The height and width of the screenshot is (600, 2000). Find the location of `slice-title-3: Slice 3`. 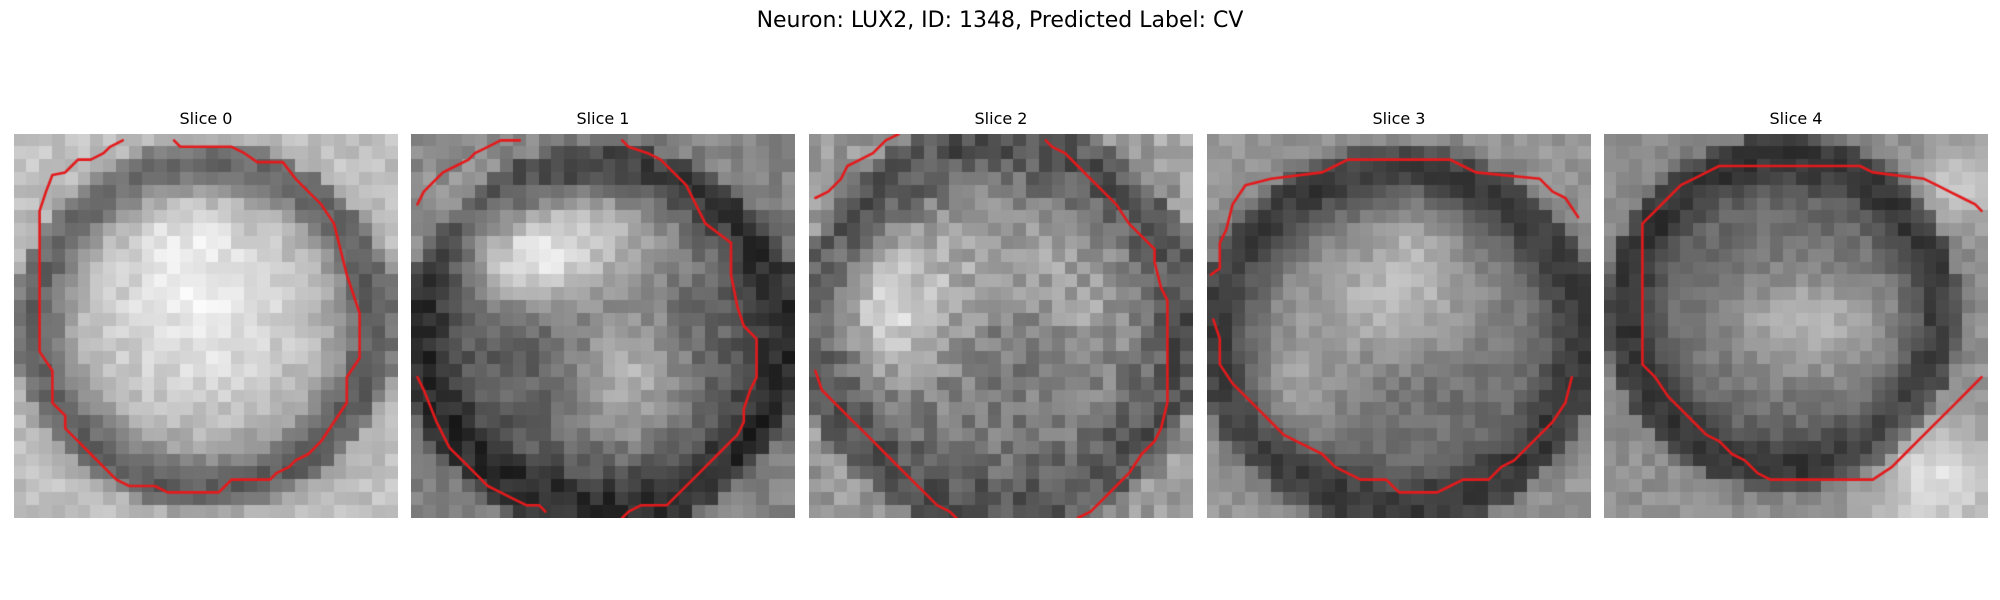

slice-title-3: Slice 3 is located at coordinates (1399, 118).